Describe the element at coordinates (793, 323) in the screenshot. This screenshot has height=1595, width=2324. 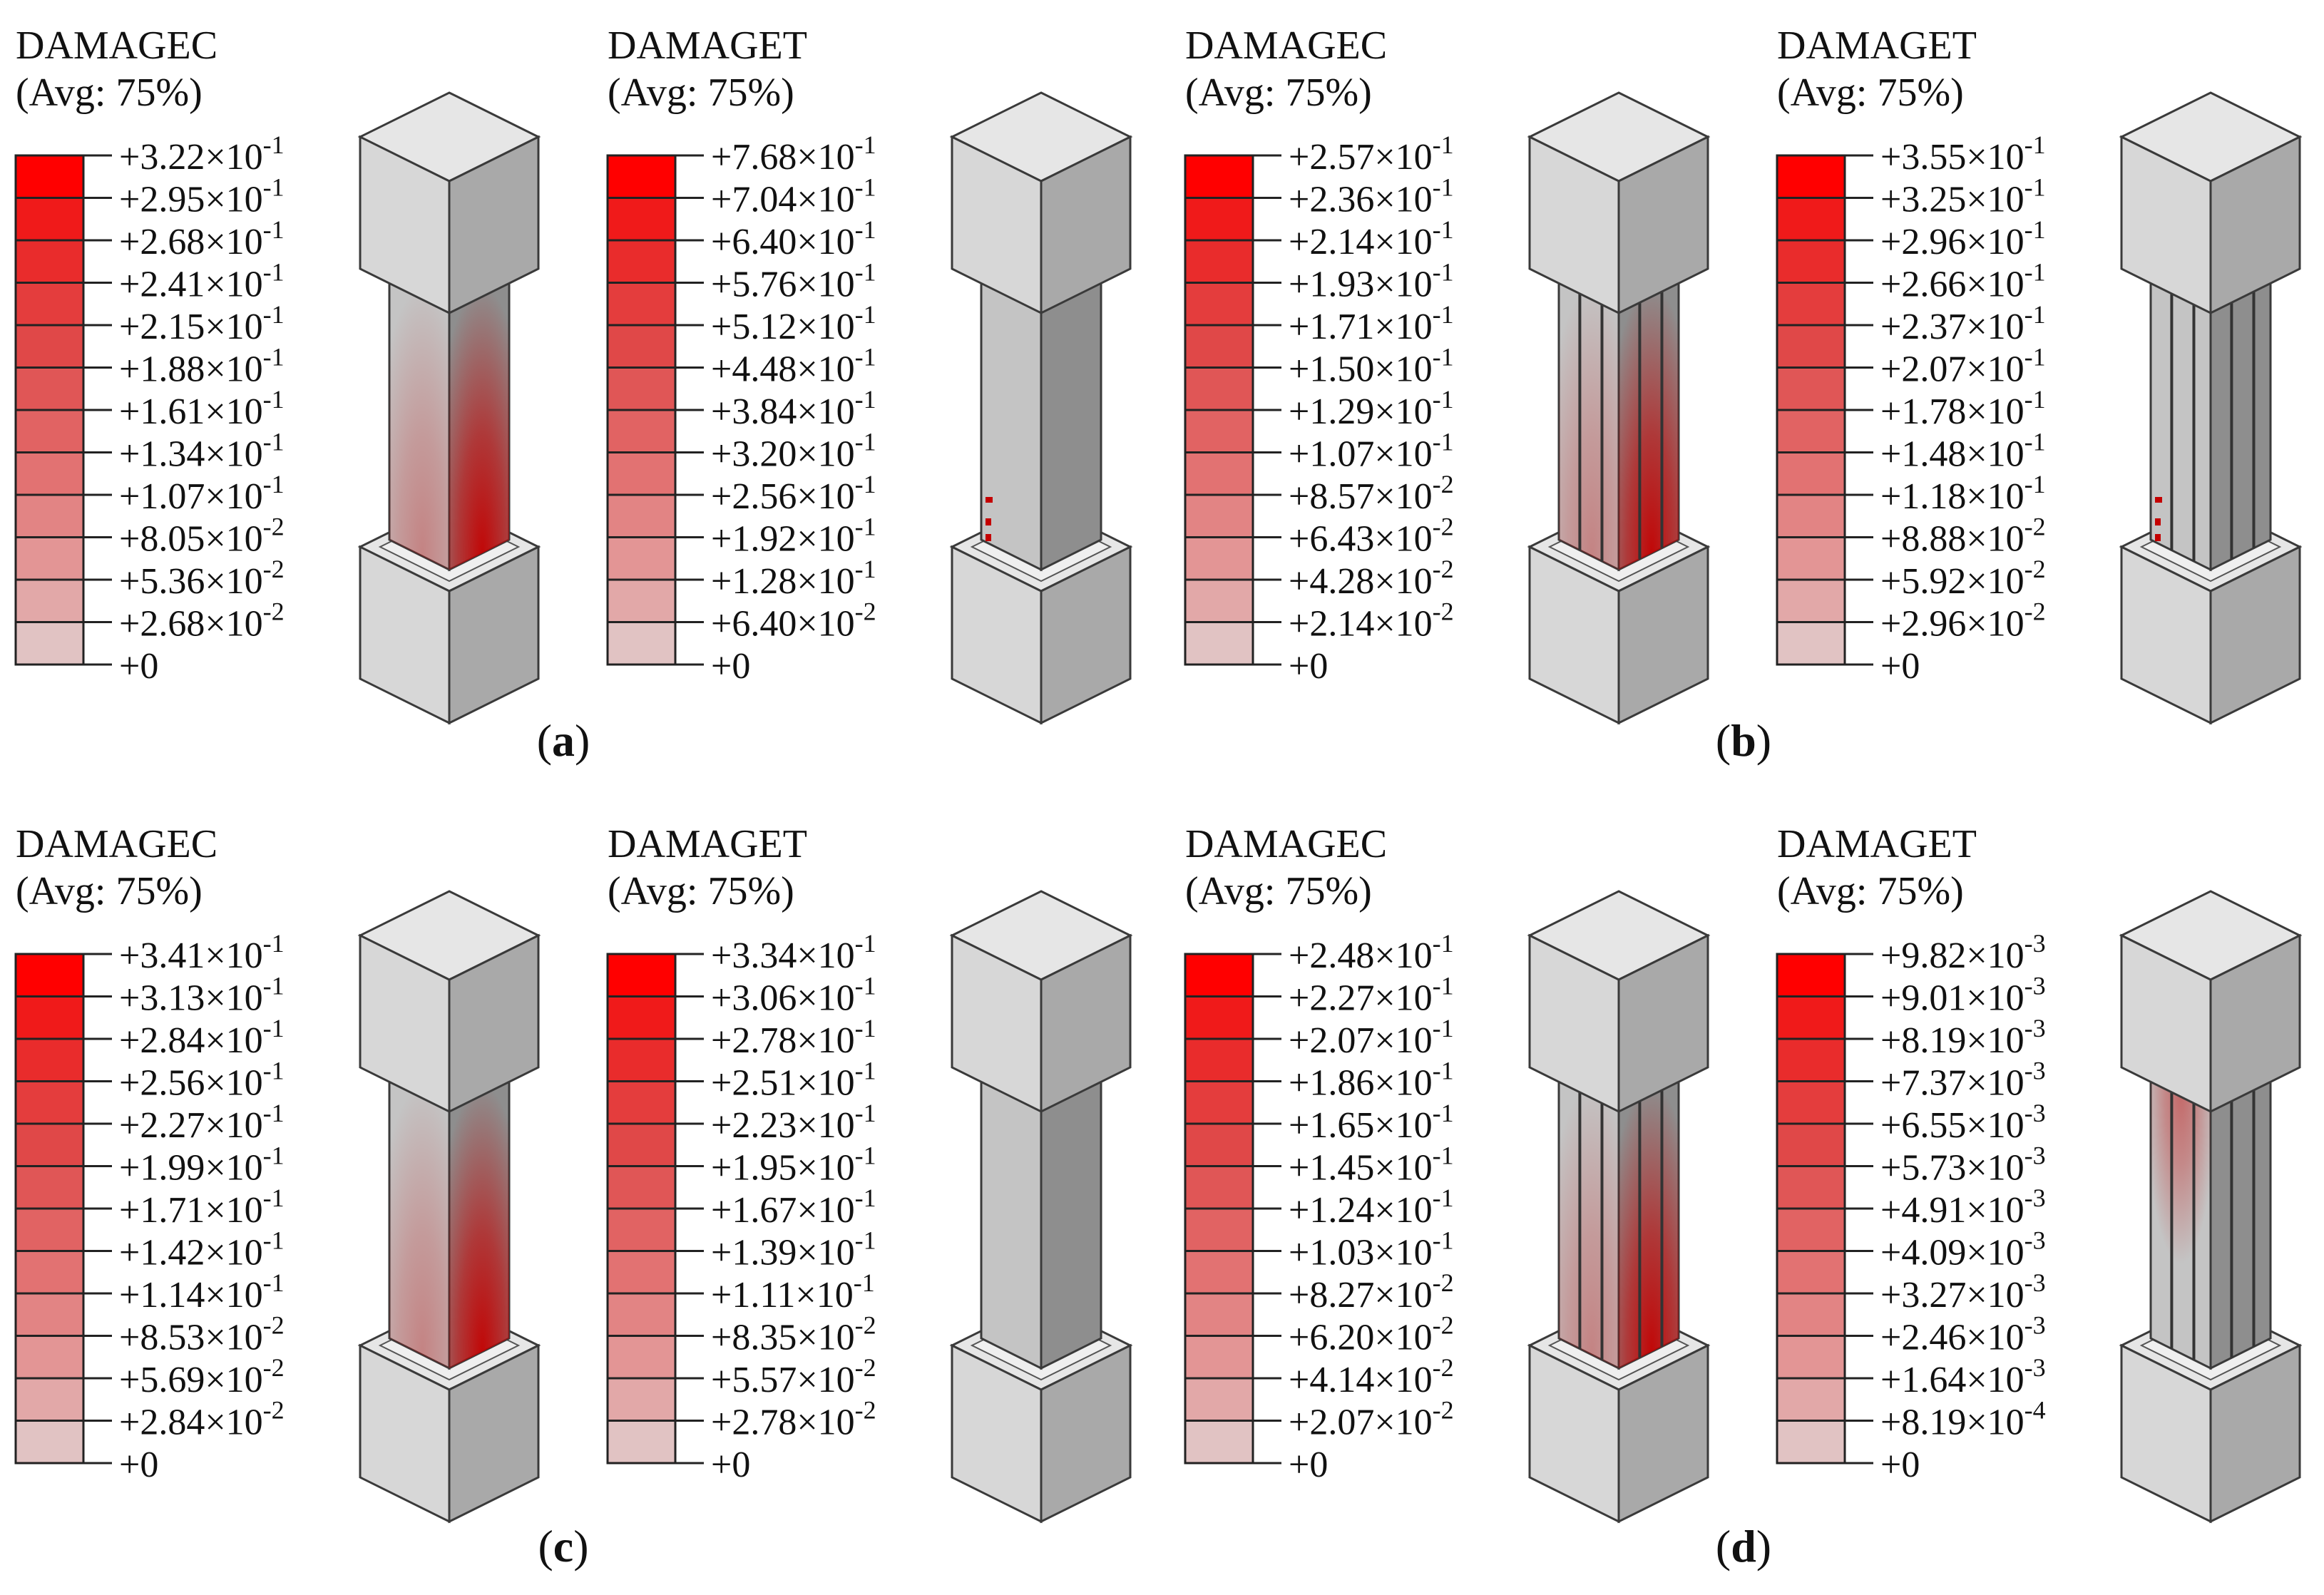
I see `legend-value: +5.12×10-1` at that location.